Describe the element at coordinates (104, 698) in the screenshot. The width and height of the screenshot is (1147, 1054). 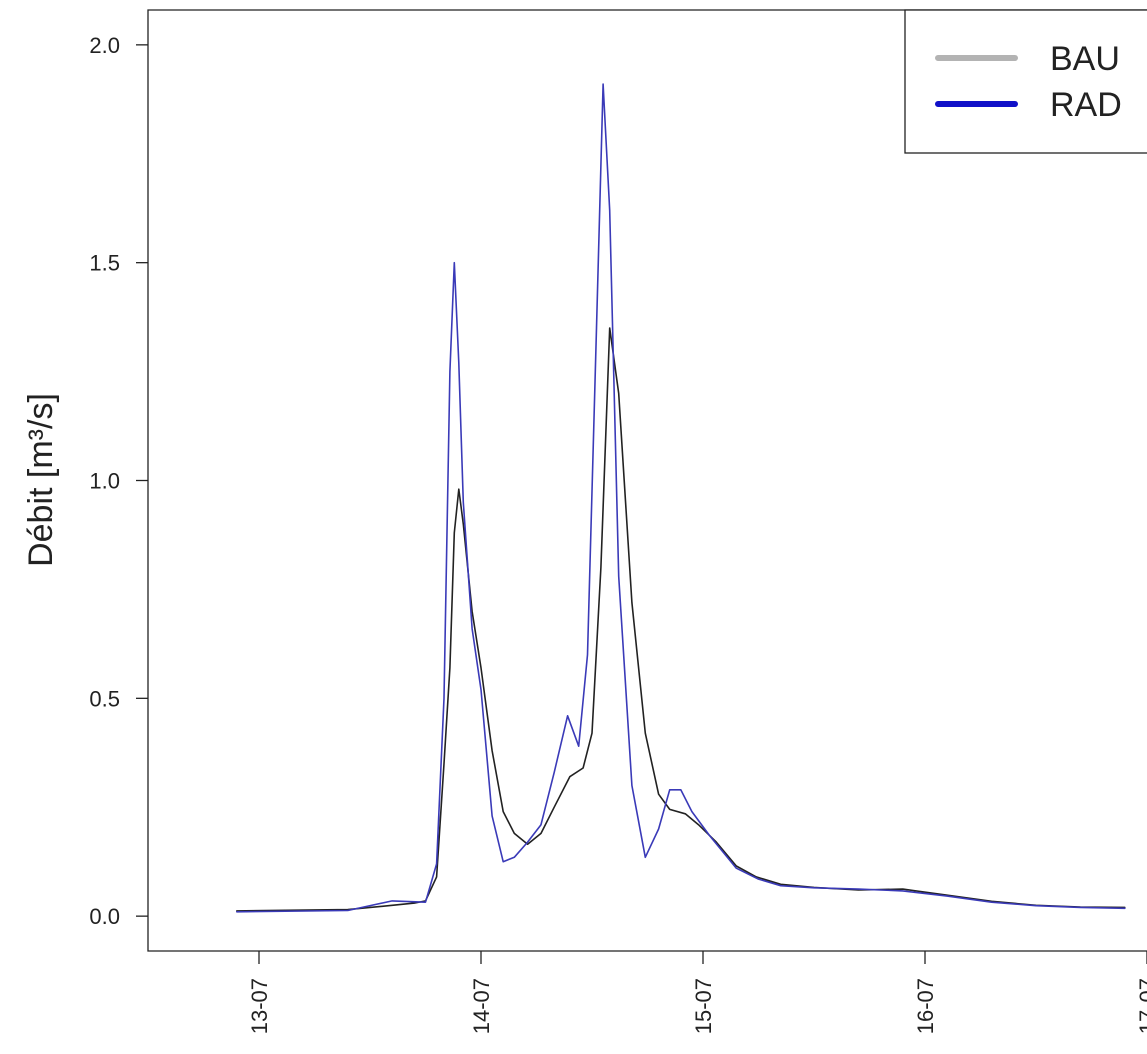
I see `y-tick-label: 0.5` at that location.